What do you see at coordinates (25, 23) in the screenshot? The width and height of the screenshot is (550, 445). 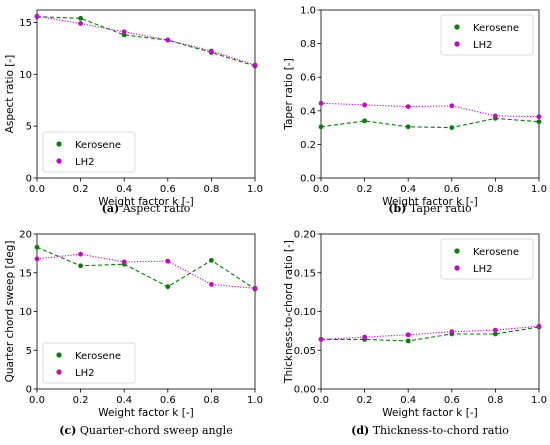 I see `y-tick-label: 15` at bounding box center [25, 23].